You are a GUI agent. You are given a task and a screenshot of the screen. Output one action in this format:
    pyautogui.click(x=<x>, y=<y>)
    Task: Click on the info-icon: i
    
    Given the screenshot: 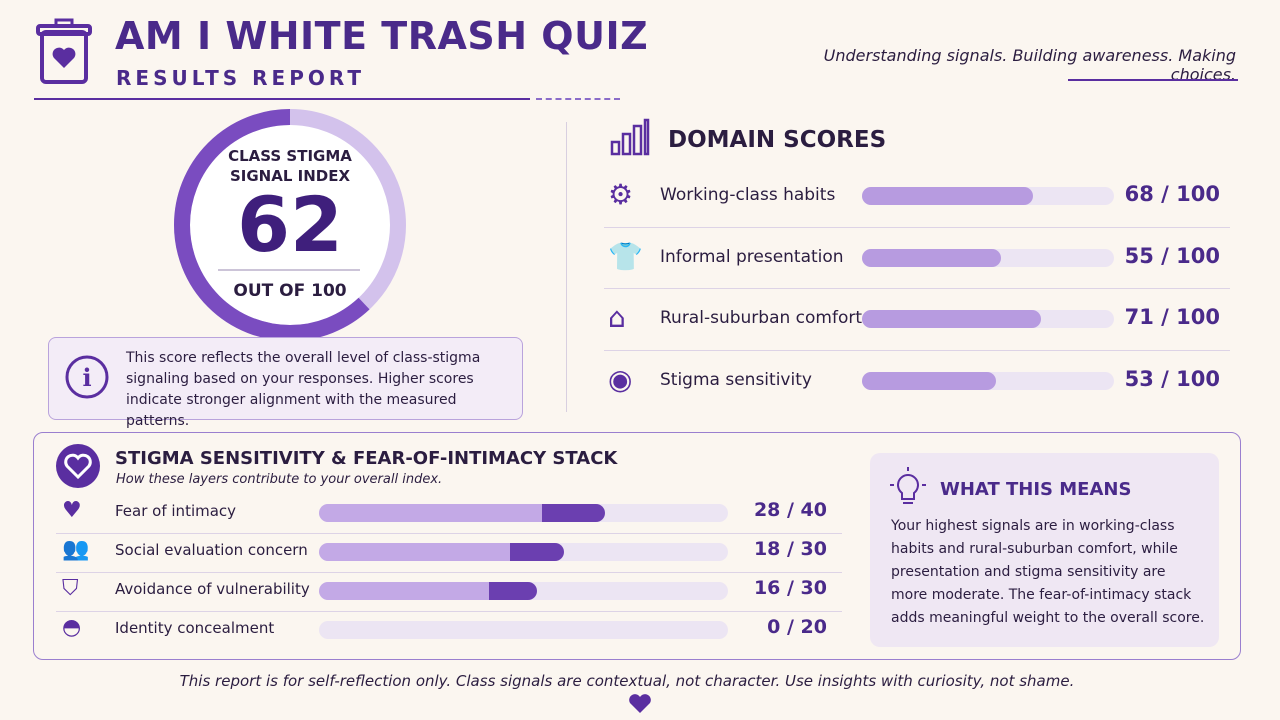 What is the action you would take?
    pyautogui.click(x=87, y=377)
    